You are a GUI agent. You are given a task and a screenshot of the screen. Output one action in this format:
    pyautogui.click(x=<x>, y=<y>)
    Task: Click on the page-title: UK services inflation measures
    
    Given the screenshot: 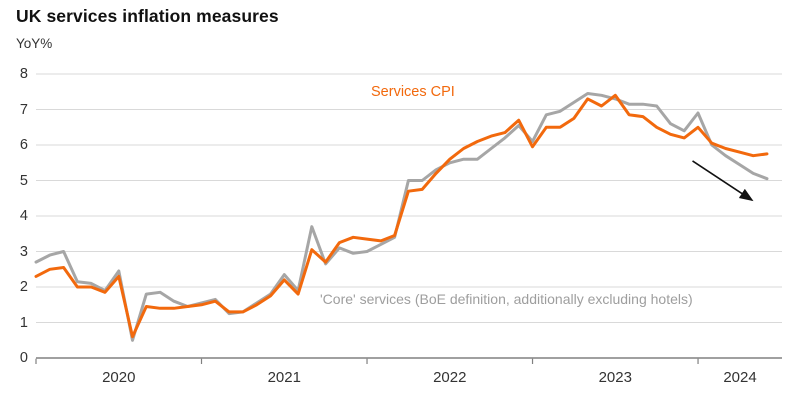 What is the action you would take?
    pyautogui.click(x=147, y=16)
    